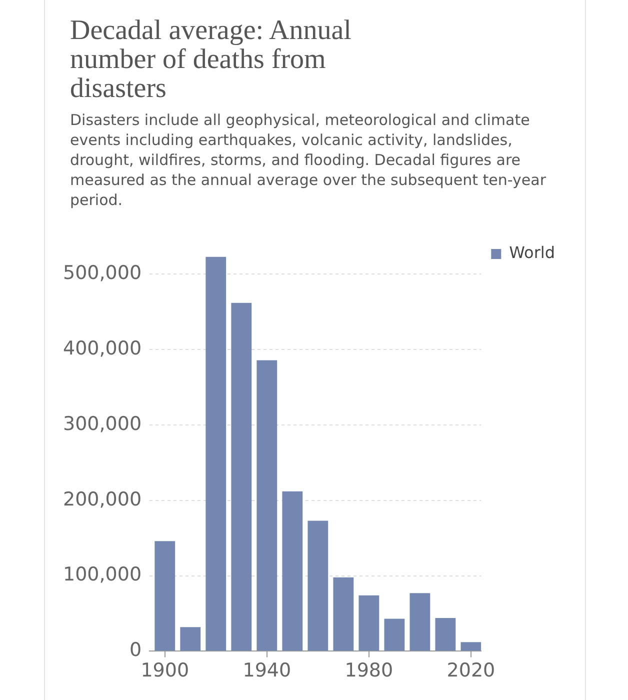 Image resolution: width=628 pixels, height=700 pixels. Describe the element at coordinates (102, 575) in the screenshot. I see `y-tick-label: 100,000` at that location.